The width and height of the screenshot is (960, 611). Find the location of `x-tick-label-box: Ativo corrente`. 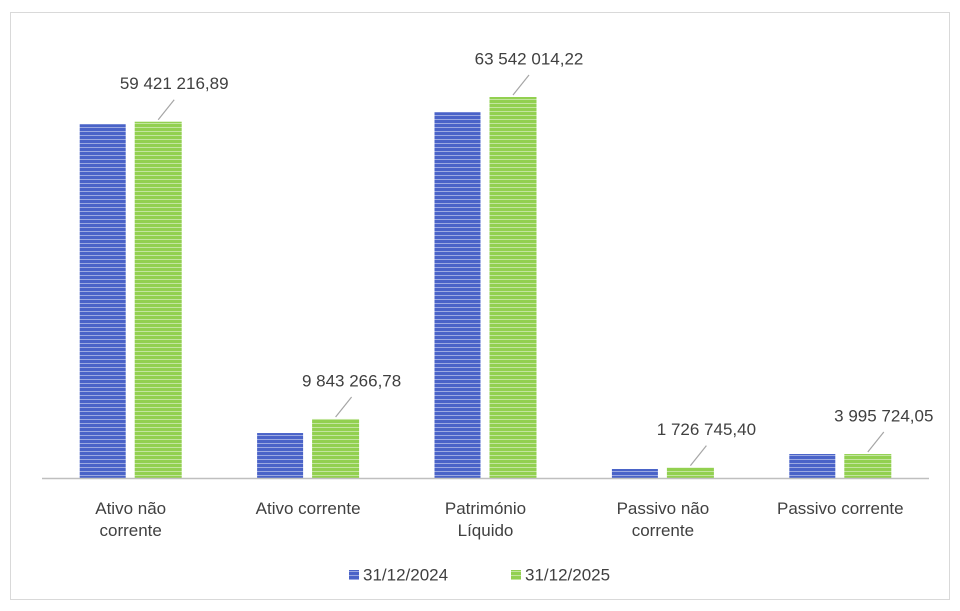

x-tick-label-box: Ativo corrente is located at coordinates (308, 508).